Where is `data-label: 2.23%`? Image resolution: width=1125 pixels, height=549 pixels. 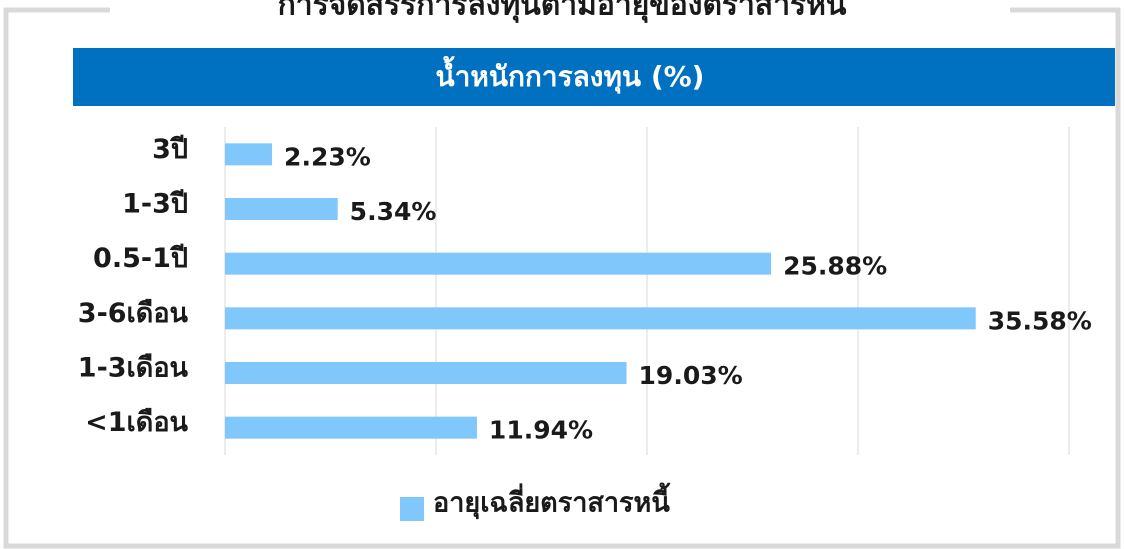 data-label: 2.23% is located at coordinates (327, 156).